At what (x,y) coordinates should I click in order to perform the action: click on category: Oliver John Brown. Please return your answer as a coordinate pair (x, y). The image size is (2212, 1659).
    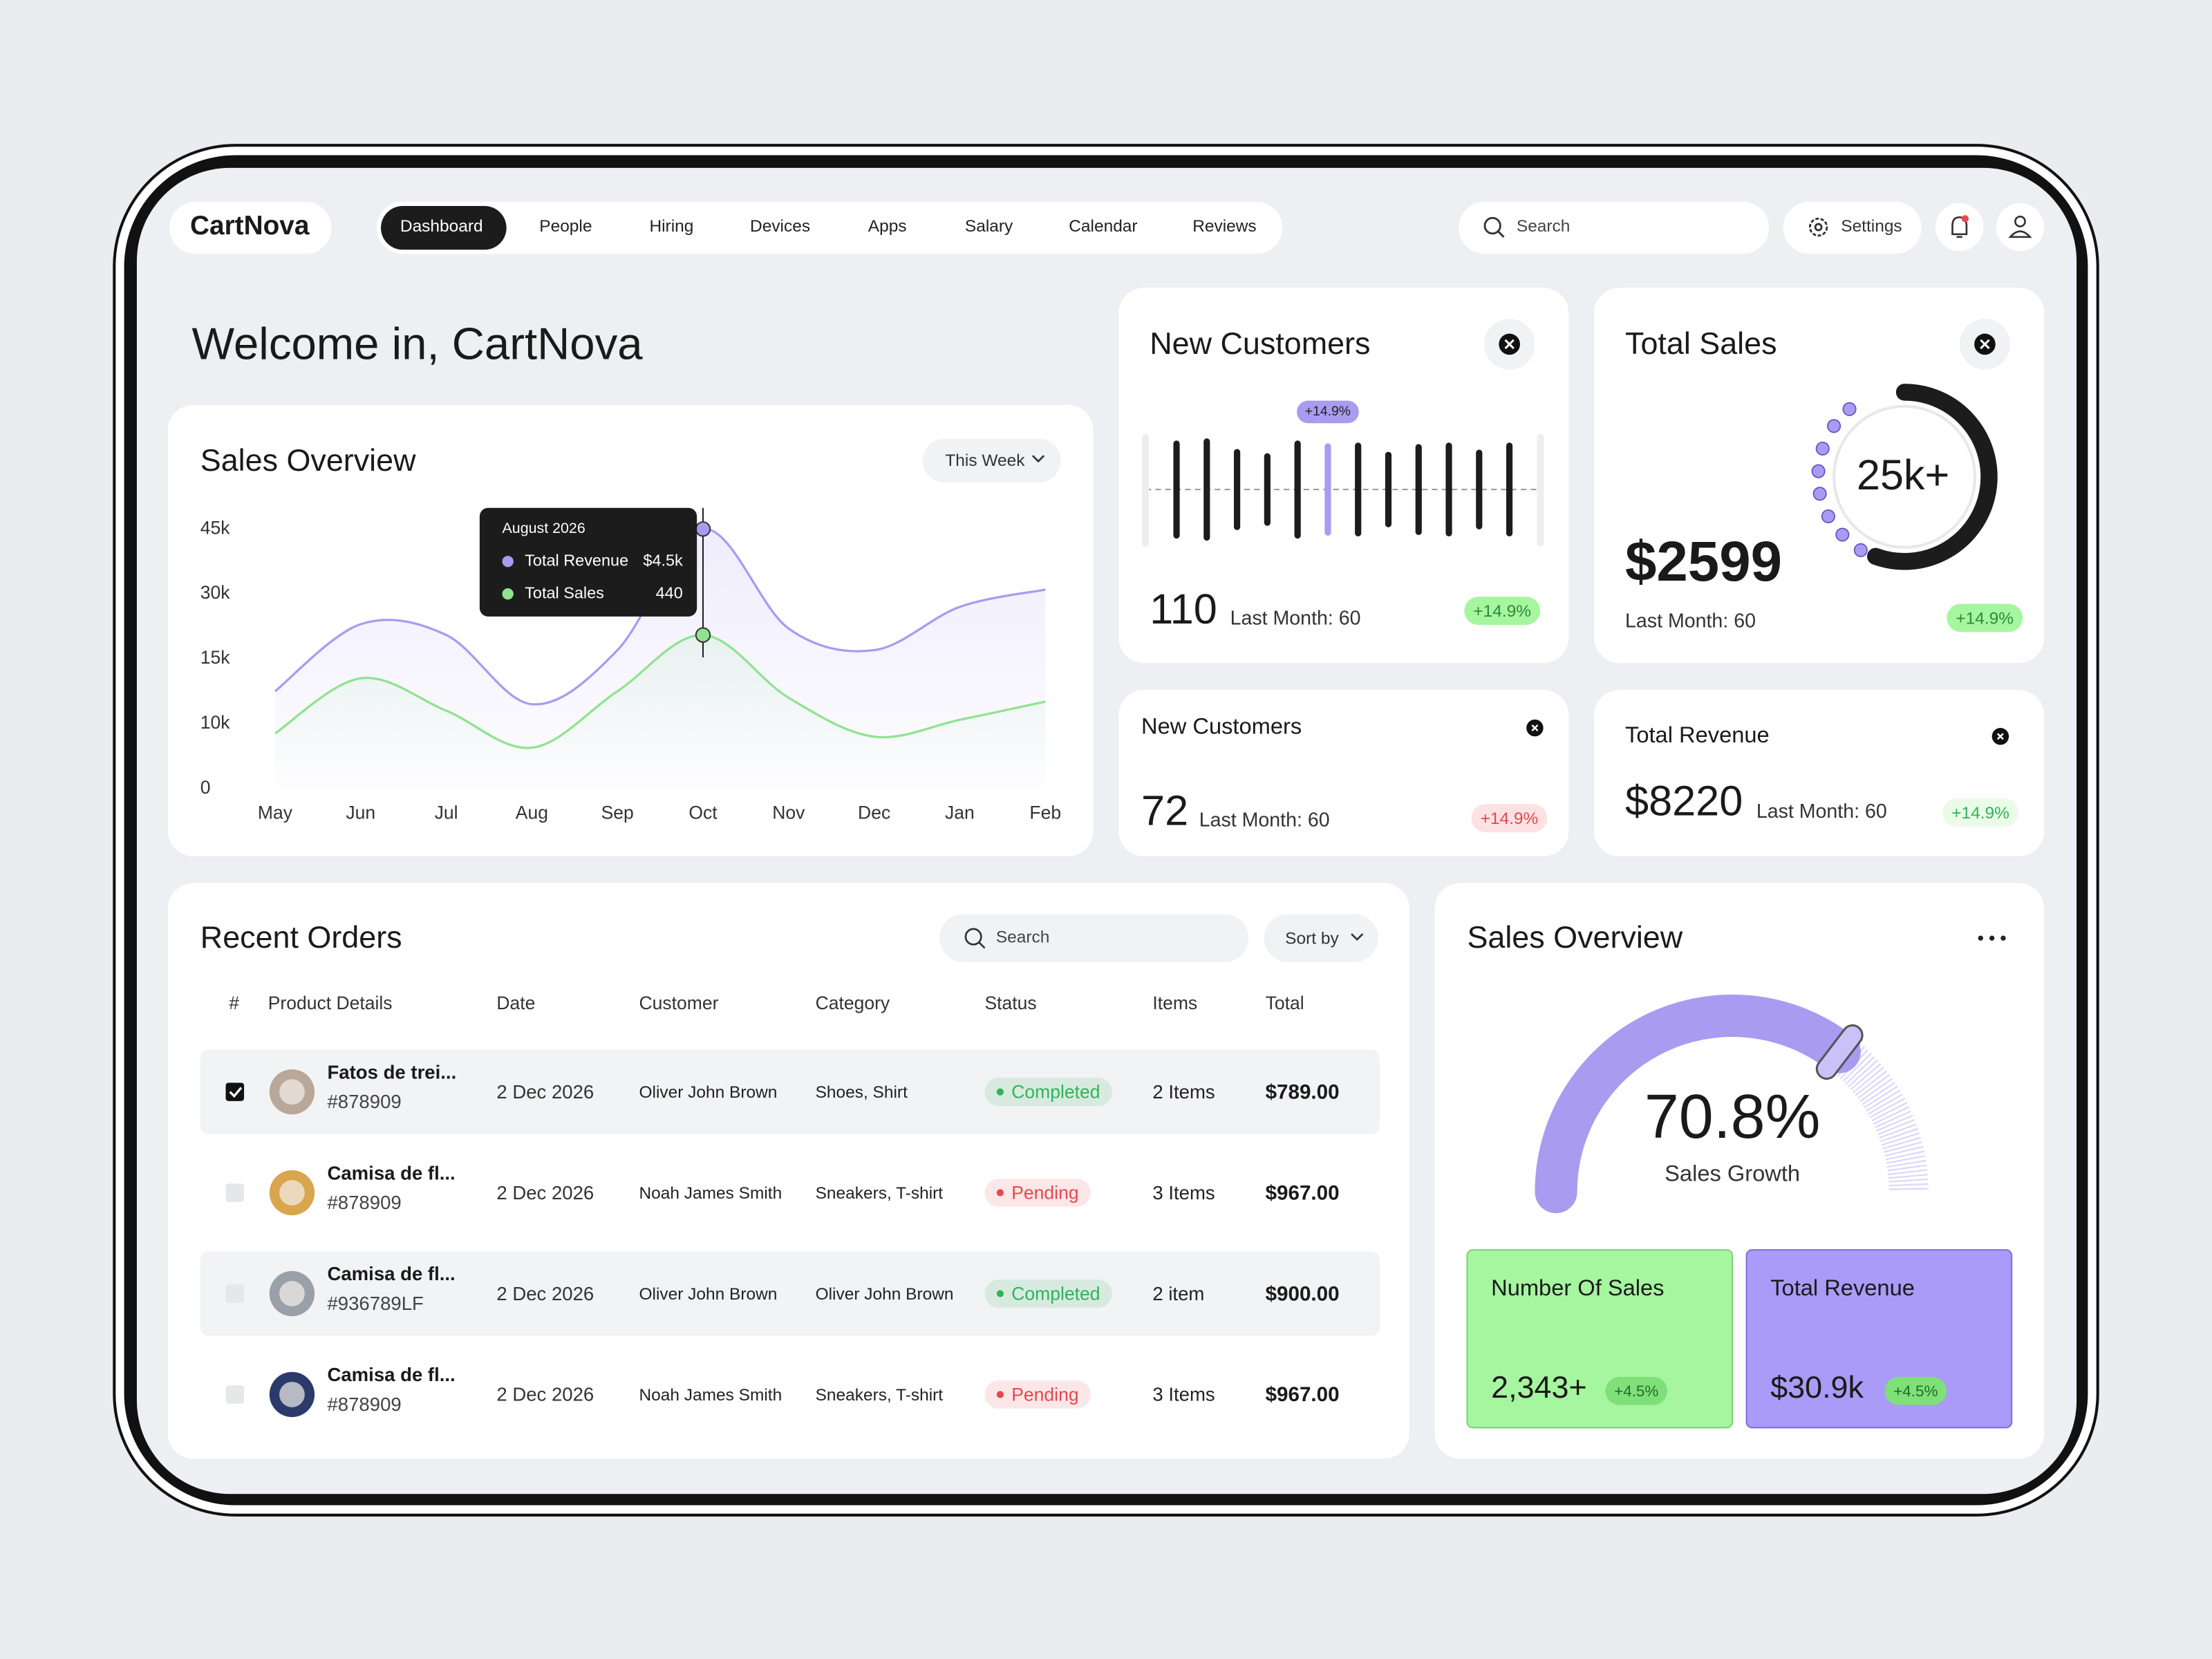
    Looking at the image, I should click on (885, 1295).